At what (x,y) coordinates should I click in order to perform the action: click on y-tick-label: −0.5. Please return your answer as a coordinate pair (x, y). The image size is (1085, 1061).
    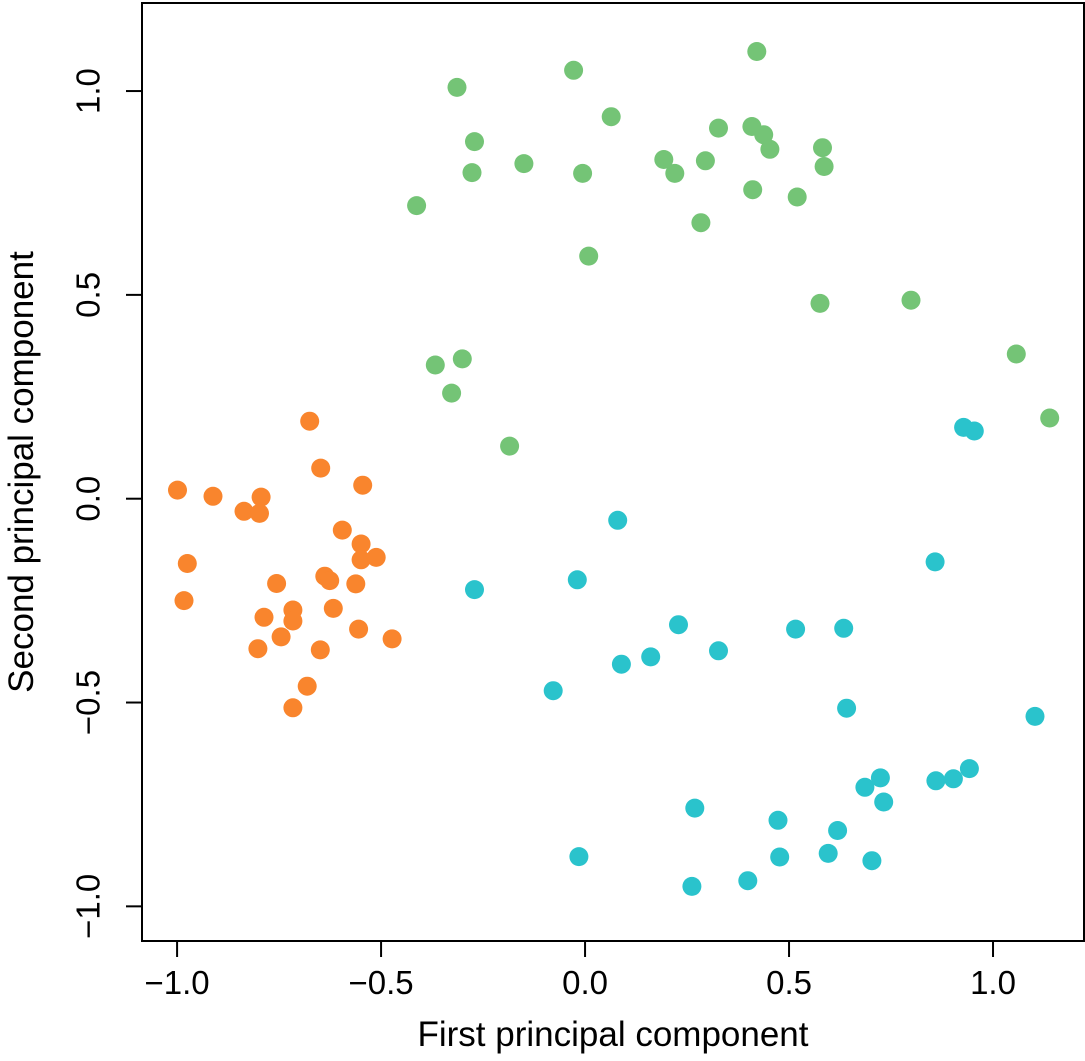
    Looking at the image, I should click on (88, 702).